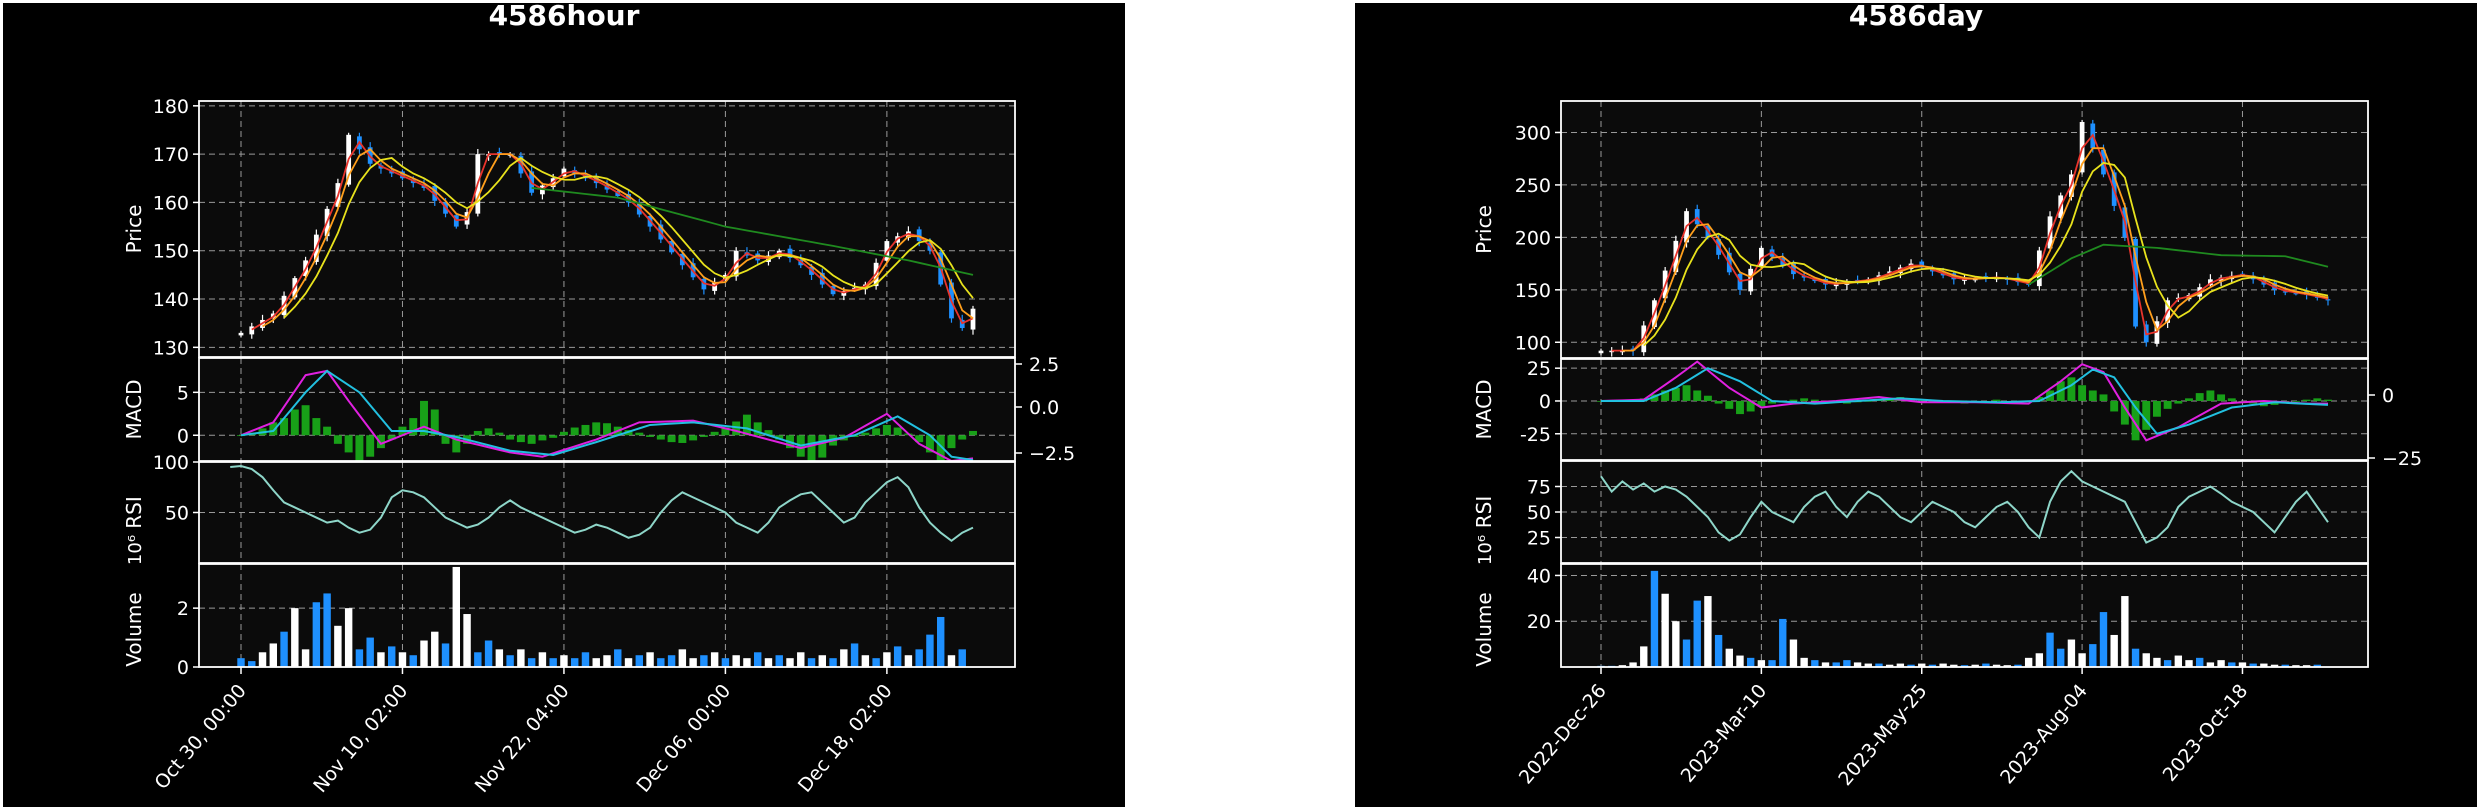 This screenshot has height=811, width=2480. What do you see at coordinates (1052, 454) in the screenshot?
I see `right-tick-label: −2.5` at bounding box center [1052, 454].